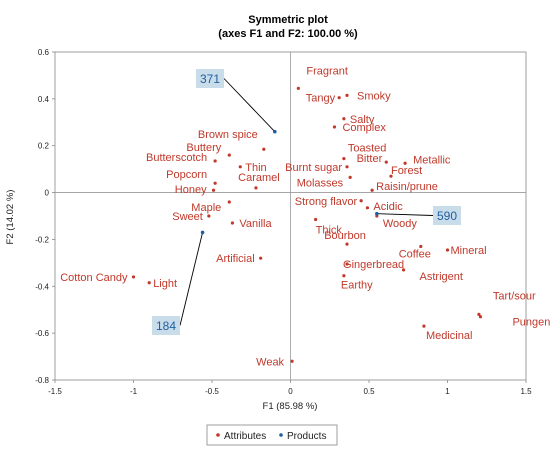 This screenshot has height=458, width=550. I want to click on attribute-label: Raisin/prune, so click(407, 187).